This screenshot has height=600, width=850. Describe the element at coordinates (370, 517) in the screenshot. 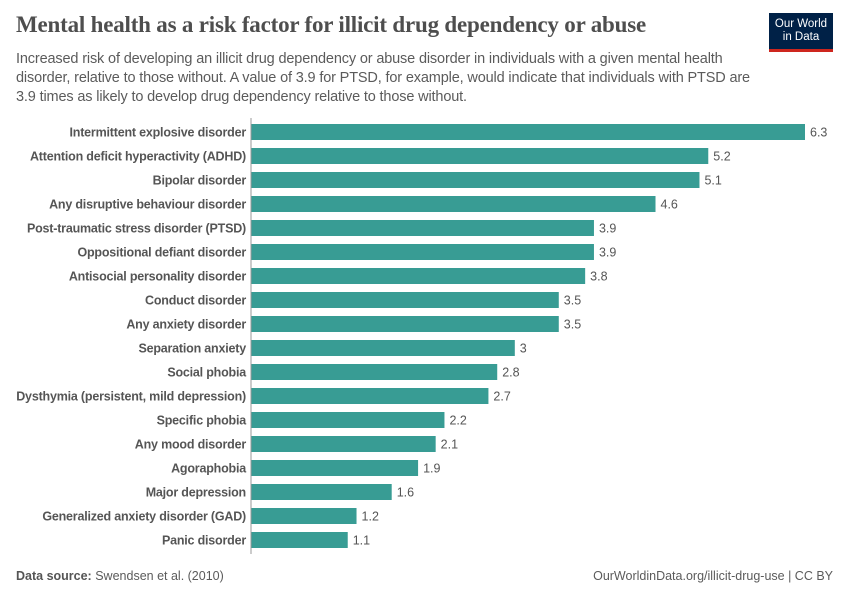

I see `value-label: 1.2` at that location.